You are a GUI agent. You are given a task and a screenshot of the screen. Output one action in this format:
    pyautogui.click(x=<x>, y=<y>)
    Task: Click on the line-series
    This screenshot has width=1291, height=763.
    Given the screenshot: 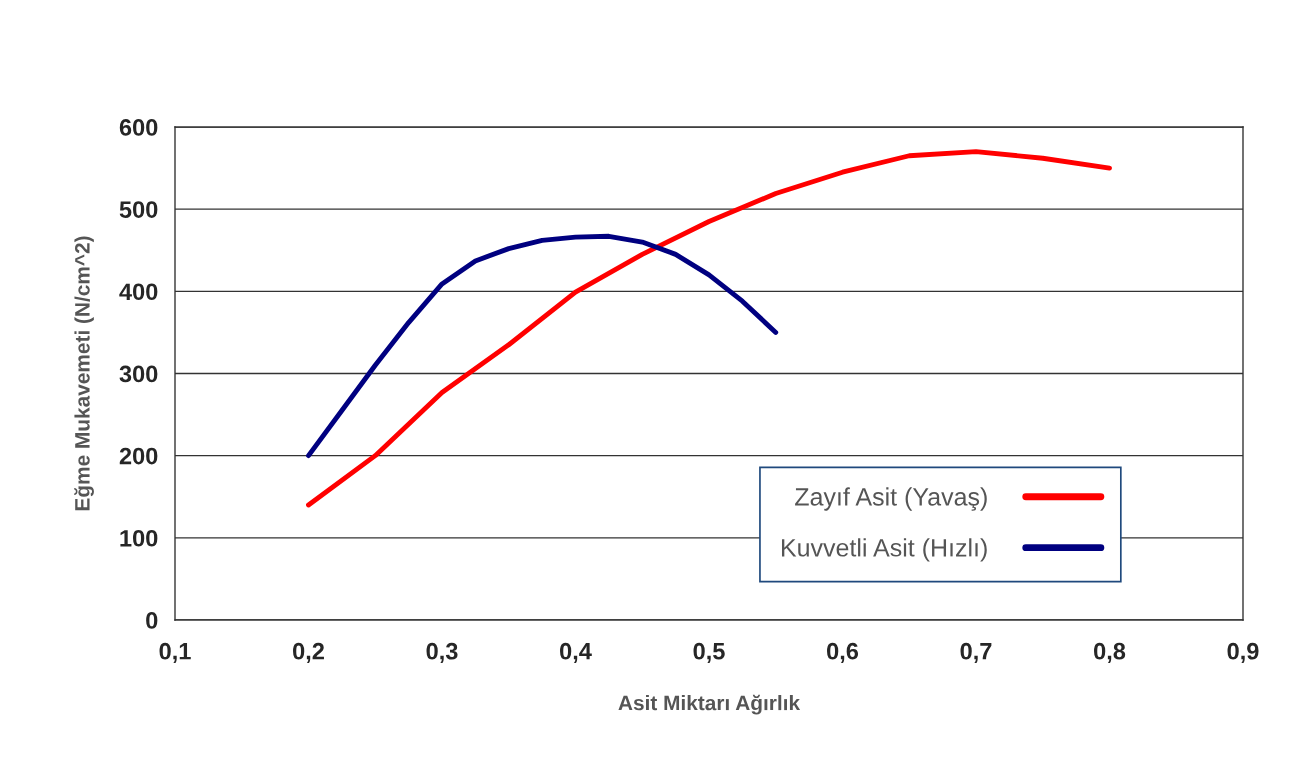 What is the action you would take?
    pyautogui.click(x=542, y=346)
    